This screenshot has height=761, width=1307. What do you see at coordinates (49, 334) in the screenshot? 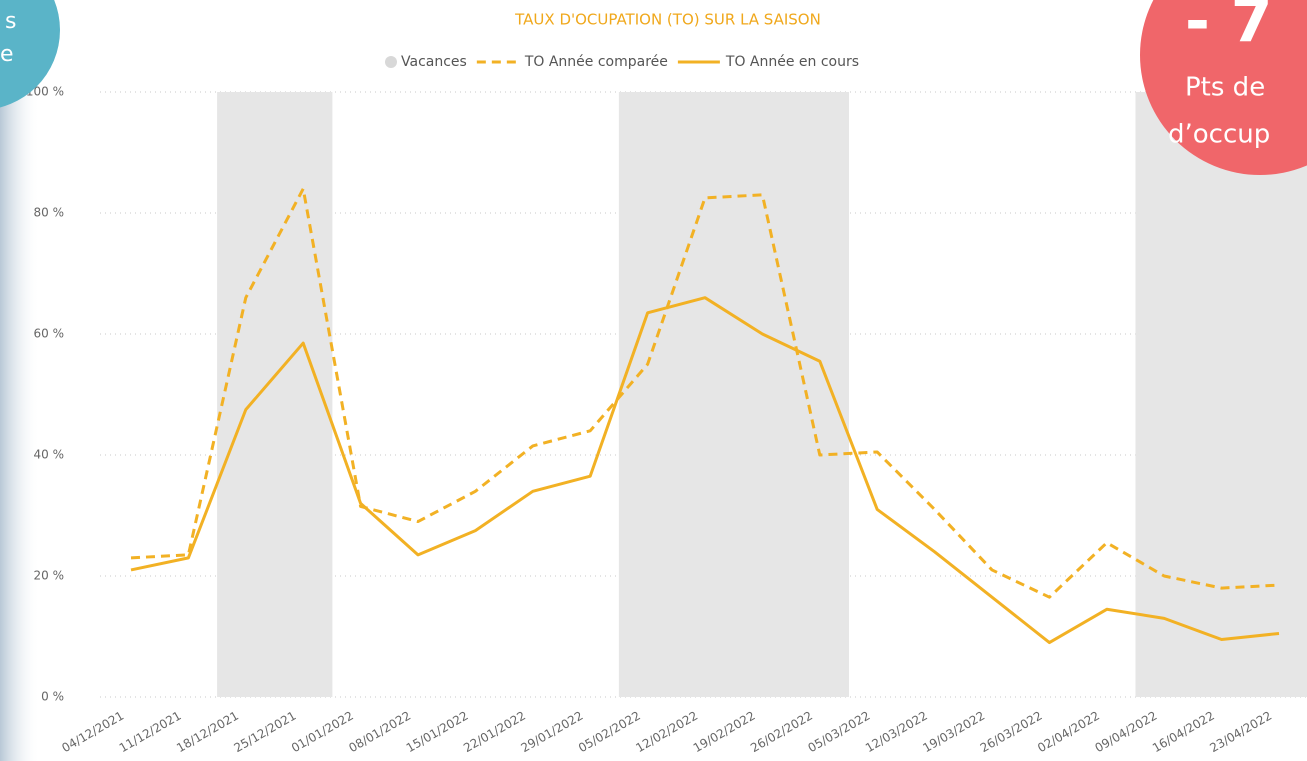
I see `y-tick-label: 60 %` at bounding box center [49, 334].